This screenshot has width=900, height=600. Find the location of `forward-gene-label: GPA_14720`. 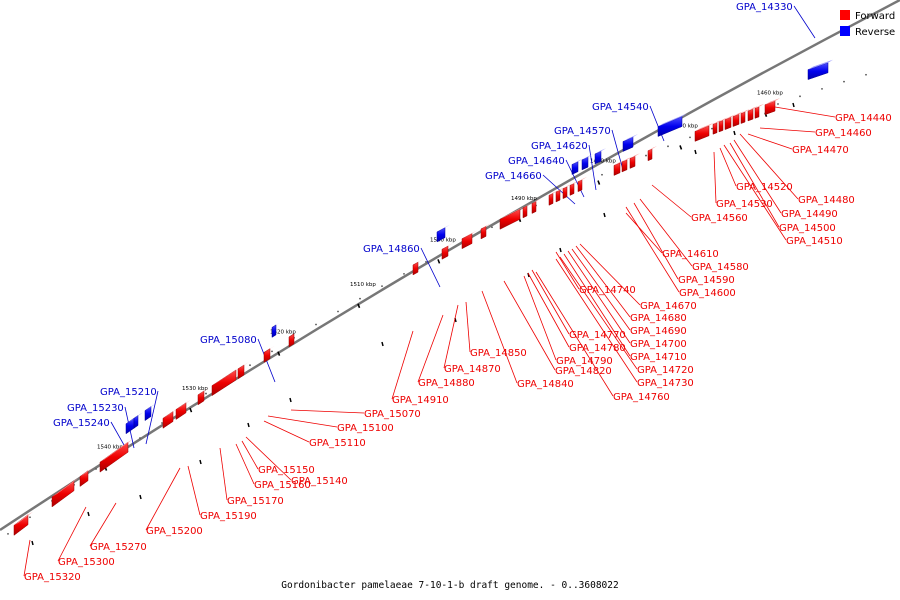

forward-gene-label: GPA_14720 is located at coordinates (665, 370).